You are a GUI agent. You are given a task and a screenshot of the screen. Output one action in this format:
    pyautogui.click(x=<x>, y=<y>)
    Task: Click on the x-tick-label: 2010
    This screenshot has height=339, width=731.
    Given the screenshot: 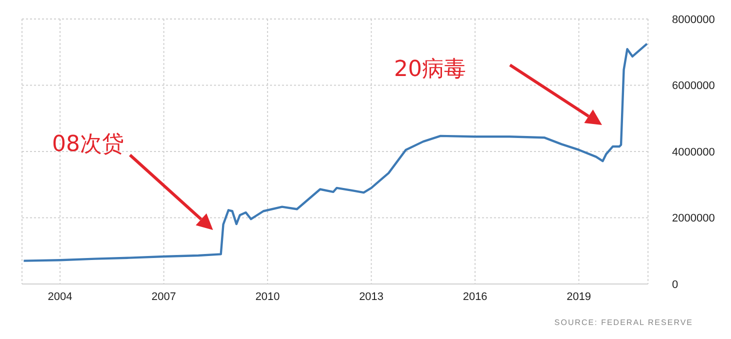 What is the action you would take?
    pyautogui.click(x=267, y=296)
    